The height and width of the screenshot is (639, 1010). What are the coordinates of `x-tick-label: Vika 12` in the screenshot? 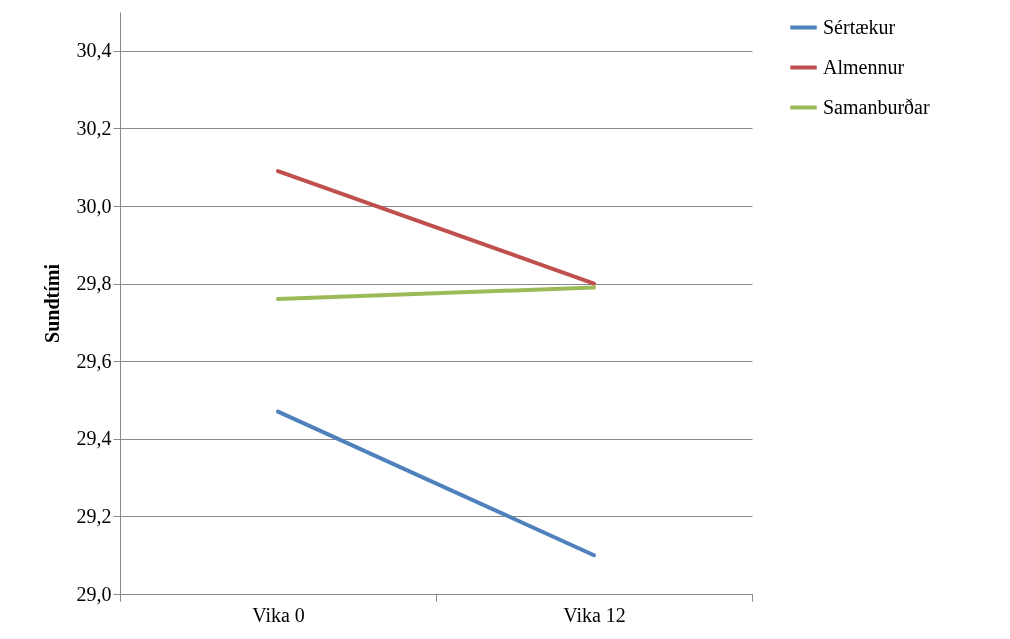 It's located at (594, 614).